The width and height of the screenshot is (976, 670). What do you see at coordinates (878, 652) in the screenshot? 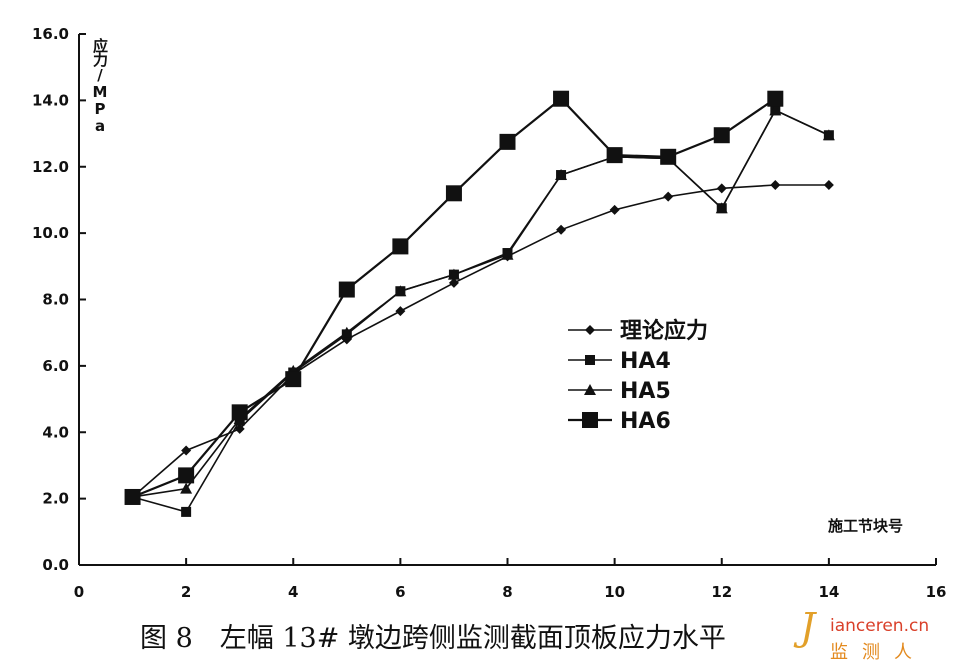
I see `watermark-name: 监测人` at bounding box center [878, 652].